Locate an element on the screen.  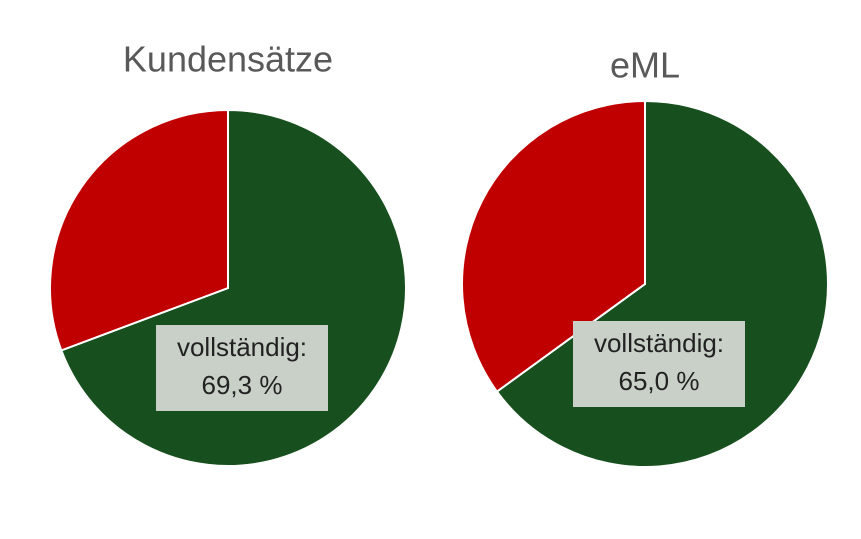
data-label: 65,0 % is located at coordinates (659, 381).